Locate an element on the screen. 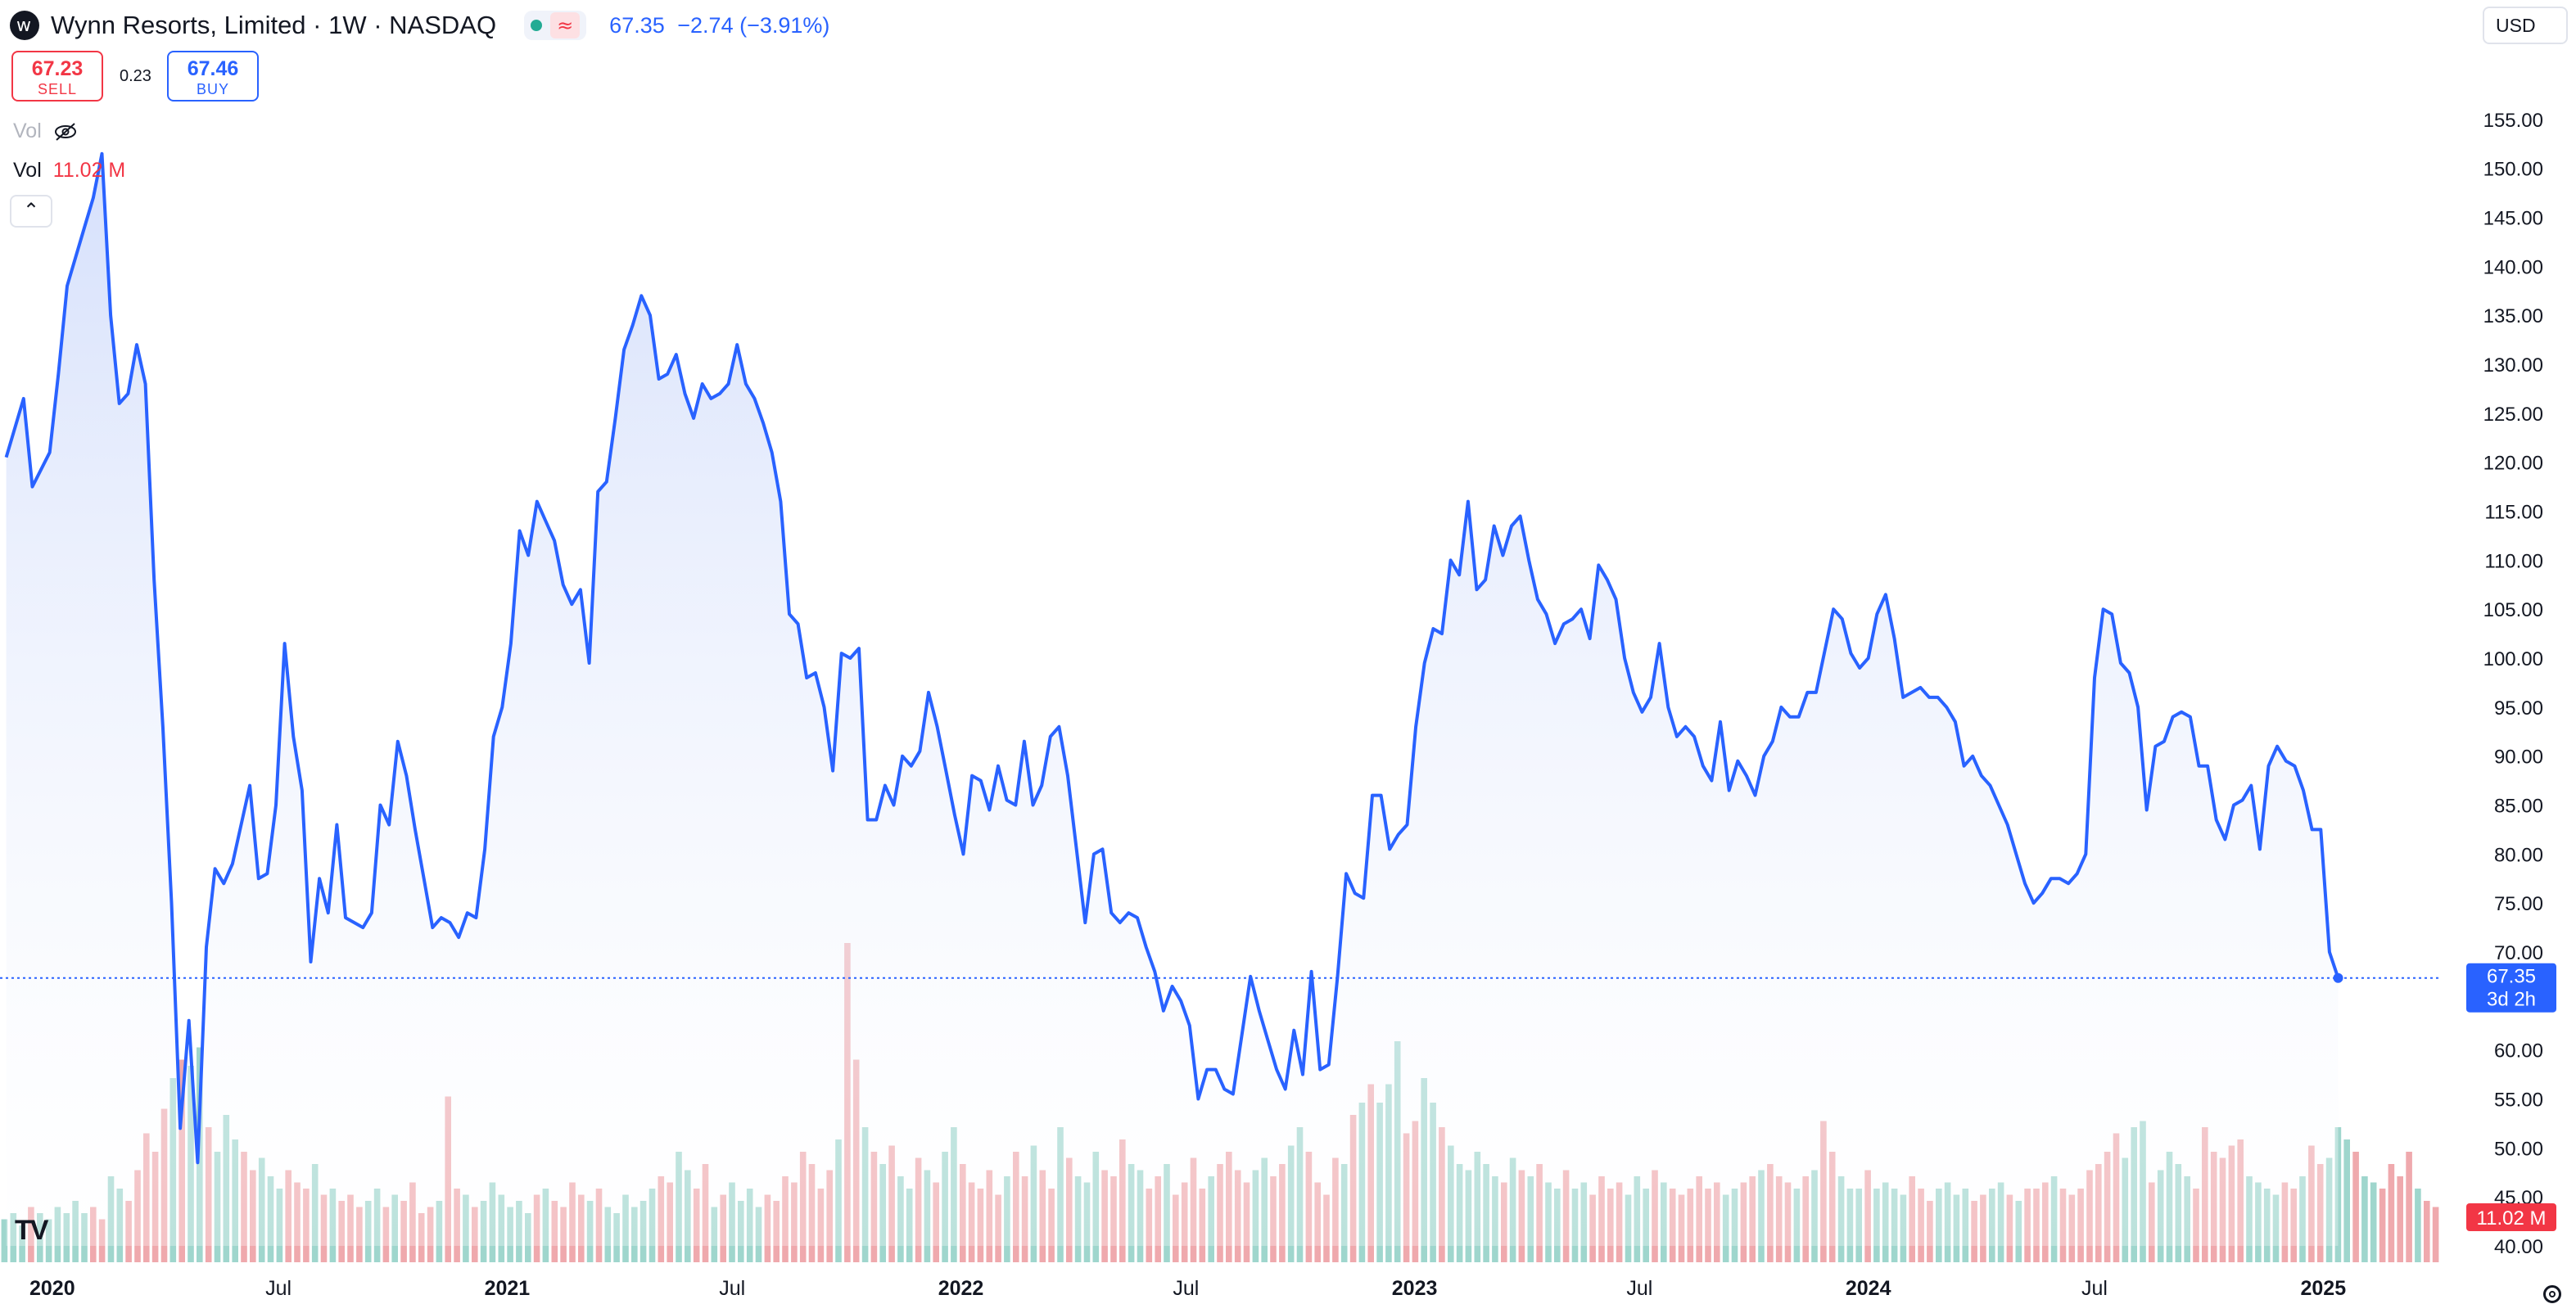 This screenshot has width=2576, height=1313. data-delay-icon: ≈ is located at coordinates (565, 25).